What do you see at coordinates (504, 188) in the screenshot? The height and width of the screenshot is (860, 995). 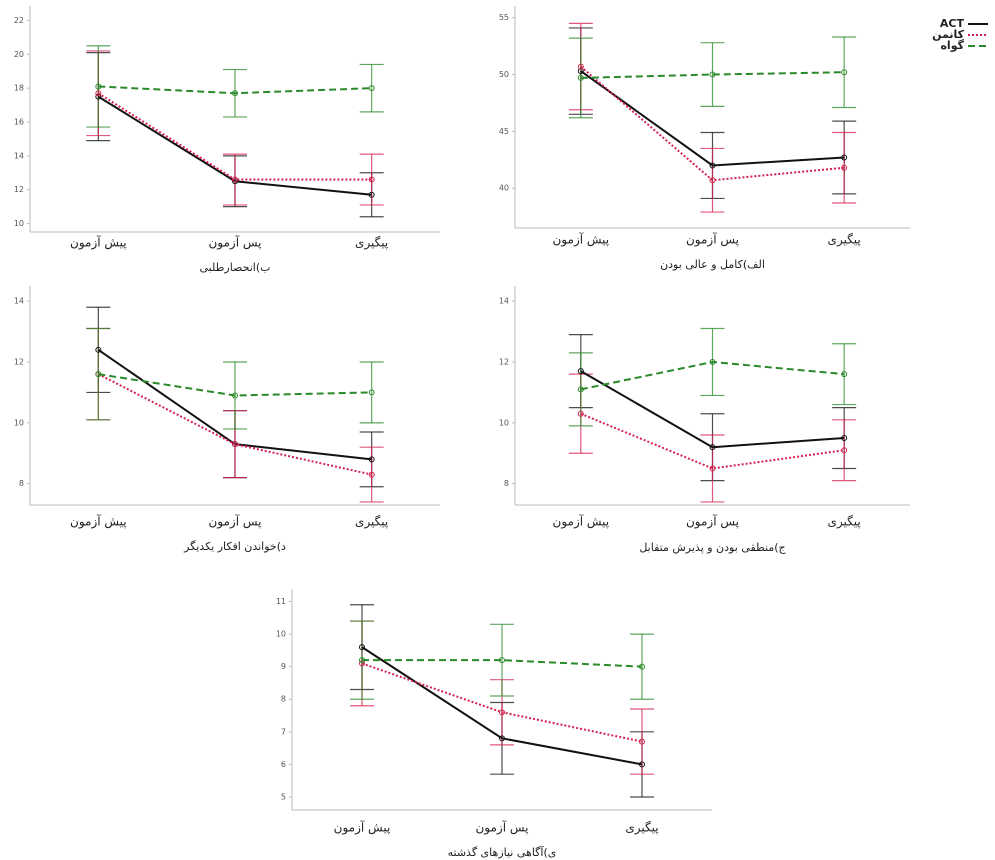 I see `y-tick-label: 40` at bounding box center [504, 188].